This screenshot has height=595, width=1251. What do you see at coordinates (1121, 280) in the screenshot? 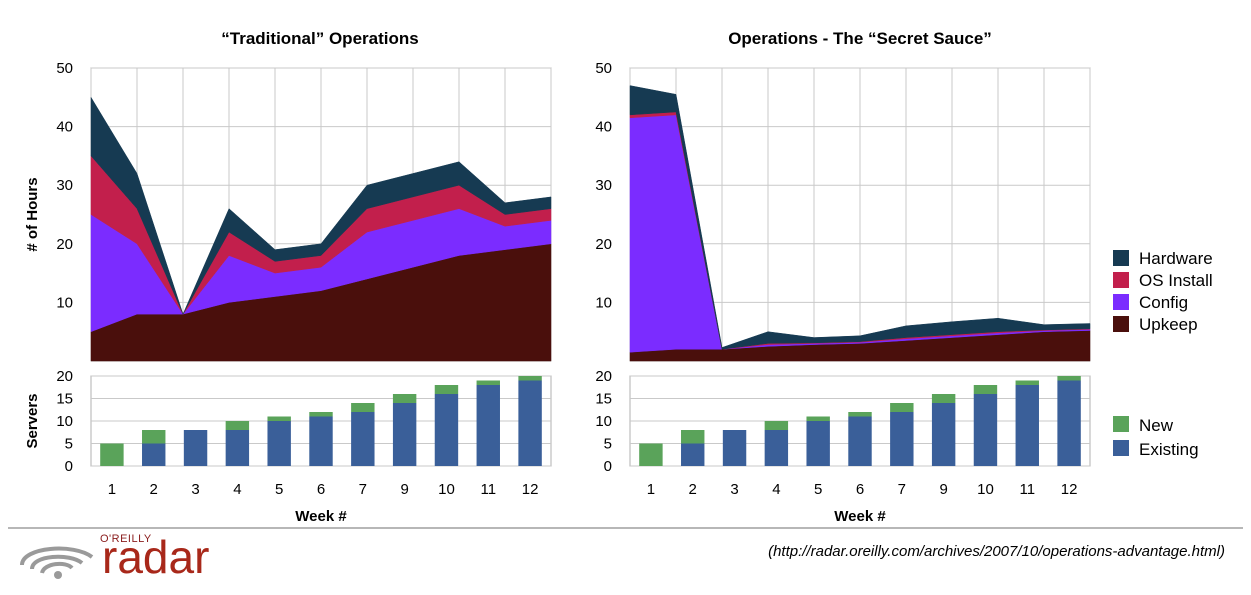
I see `legend-swatch-os-install` at bounding box center [1121, 280].